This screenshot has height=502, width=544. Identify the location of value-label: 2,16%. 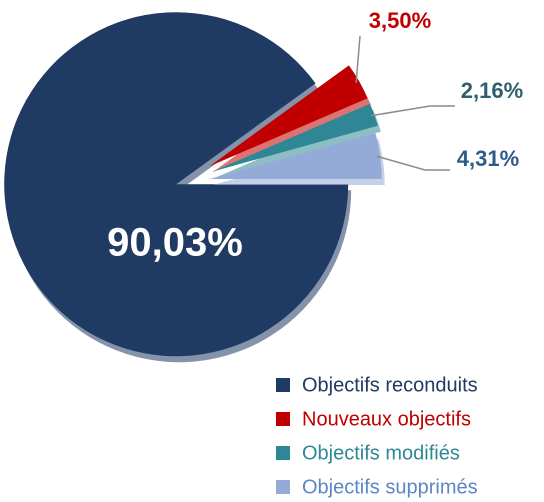
(492, 90).